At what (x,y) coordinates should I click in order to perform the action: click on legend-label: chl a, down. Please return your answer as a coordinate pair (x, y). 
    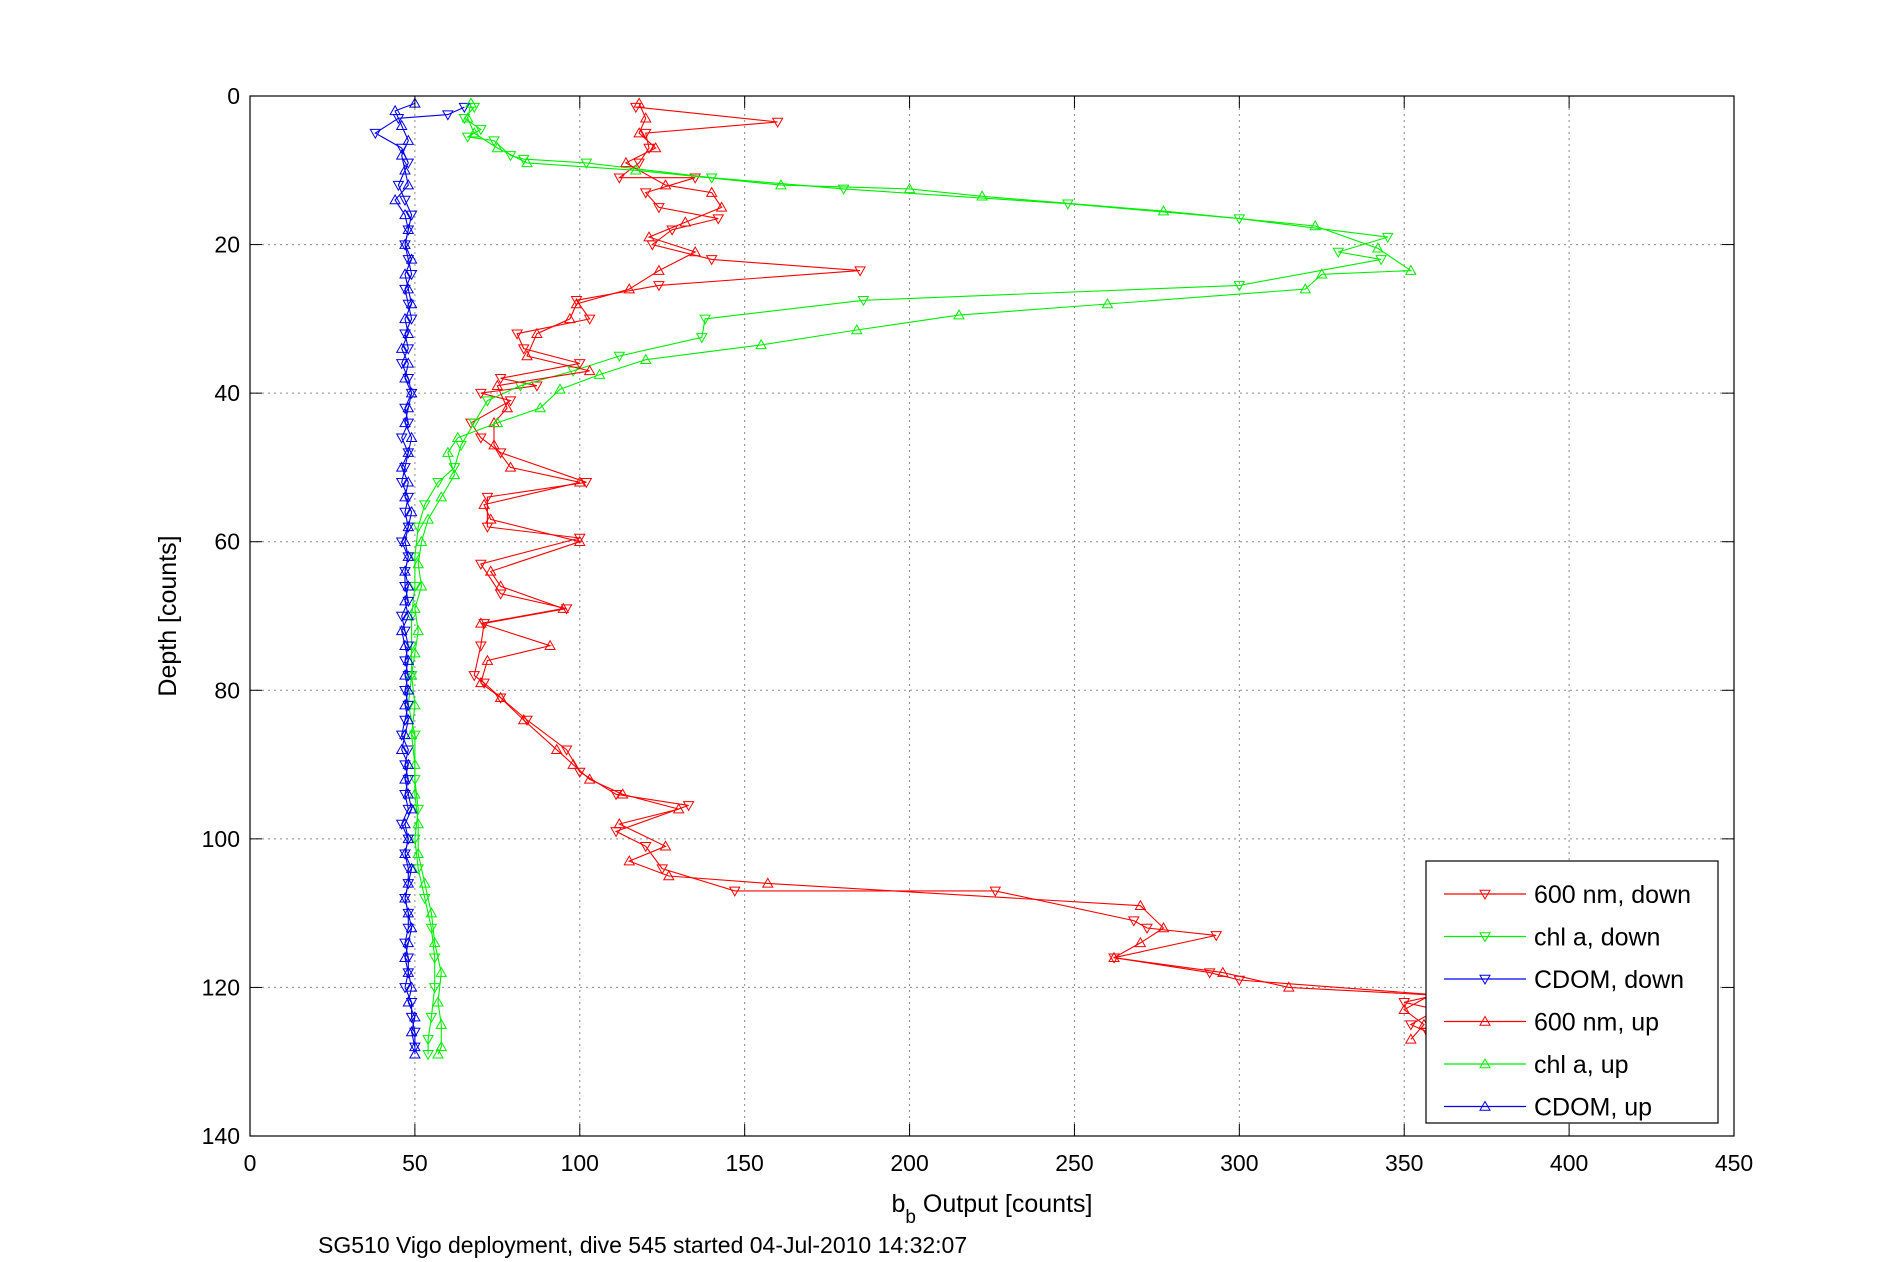
    Looking at the image, I should click on (1597, 938).